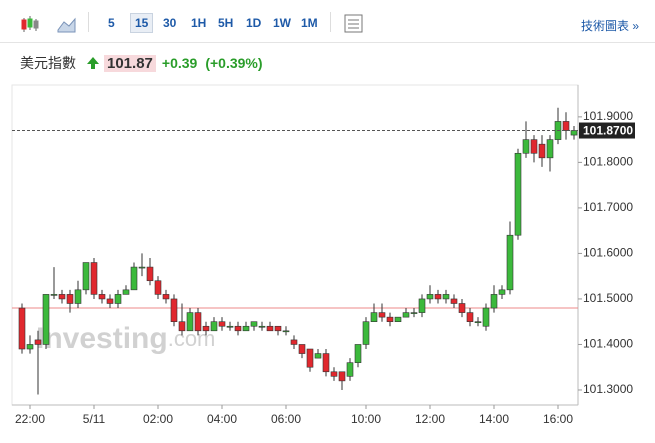 This screenshot has height=443, width=655. Describe the element at coordinates (142, 23) in the screenshot. I see `interval-button: 15` at that location.